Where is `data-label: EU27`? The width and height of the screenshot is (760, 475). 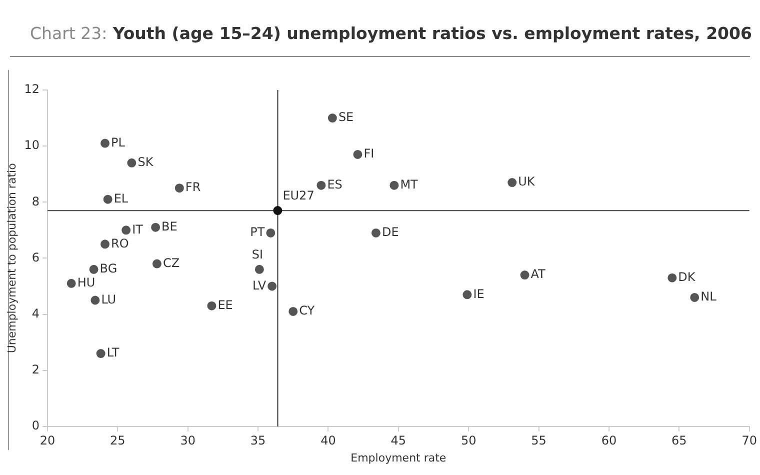 data-label: EU27 is located at coordinates (298, 195).